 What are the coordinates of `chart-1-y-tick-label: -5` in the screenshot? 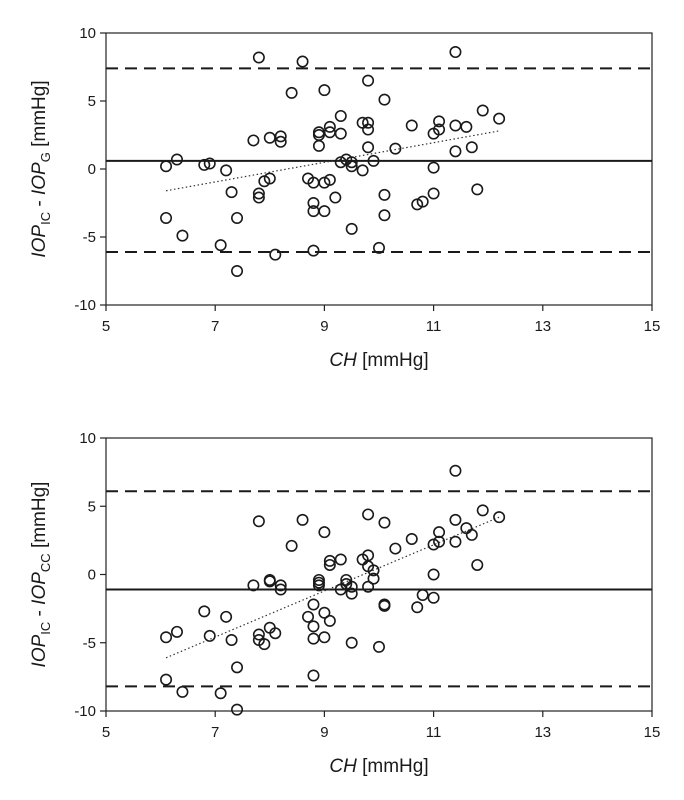 It's located at (89, 237).